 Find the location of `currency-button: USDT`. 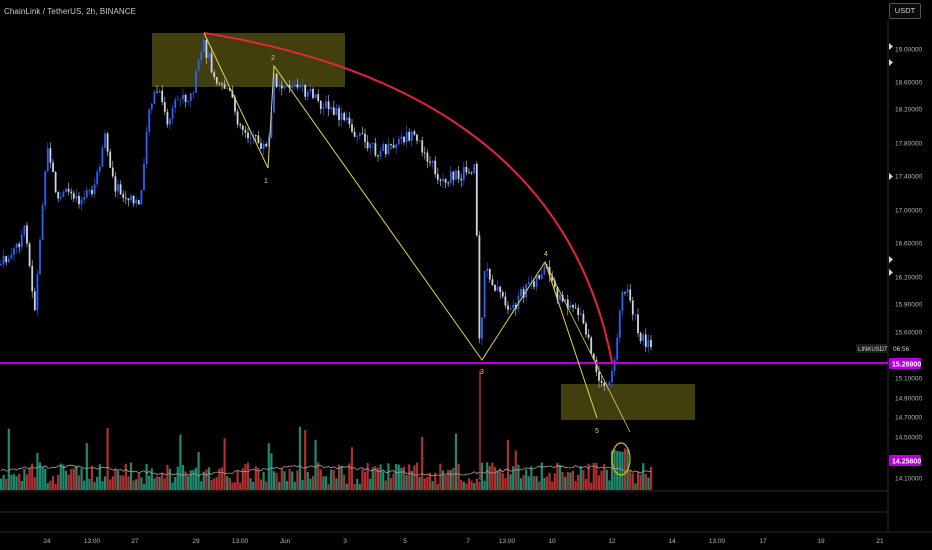

currency-button: USDT is located at coordinates (905, 11).